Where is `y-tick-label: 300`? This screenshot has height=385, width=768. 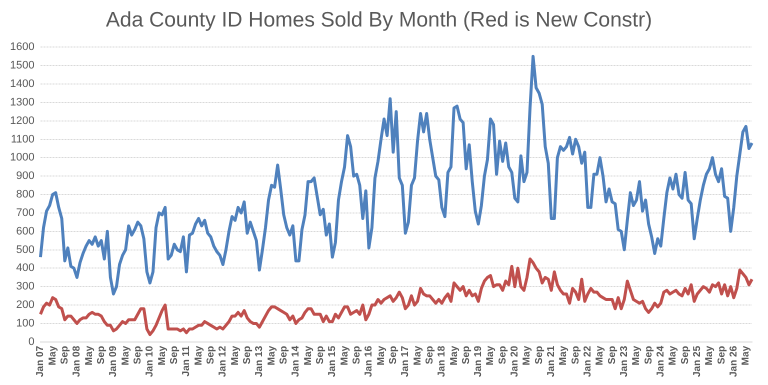
y-tick-label: 300 is located at coordinates (25, 286).